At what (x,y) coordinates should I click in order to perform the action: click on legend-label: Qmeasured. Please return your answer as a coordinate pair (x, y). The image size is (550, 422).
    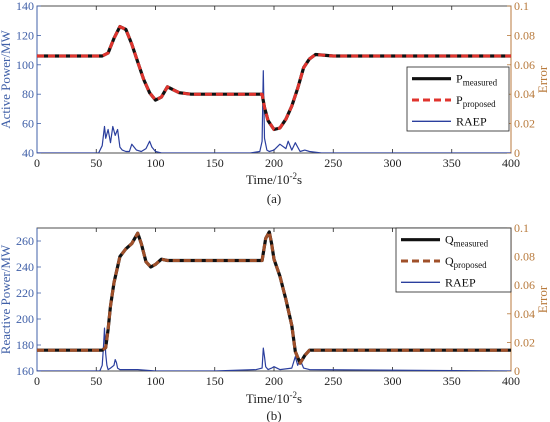
    Looking at the image, I should click on (467, 241).